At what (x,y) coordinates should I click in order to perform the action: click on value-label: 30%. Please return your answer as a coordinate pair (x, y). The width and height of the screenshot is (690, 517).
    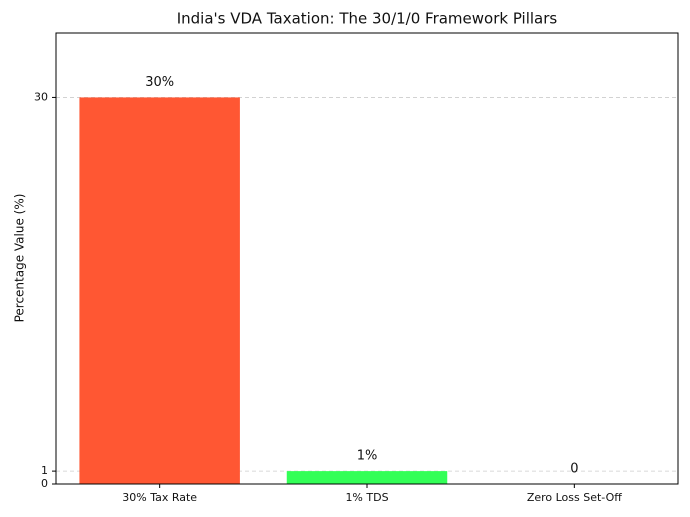
    Looking at the image, I should click on (159, 82).